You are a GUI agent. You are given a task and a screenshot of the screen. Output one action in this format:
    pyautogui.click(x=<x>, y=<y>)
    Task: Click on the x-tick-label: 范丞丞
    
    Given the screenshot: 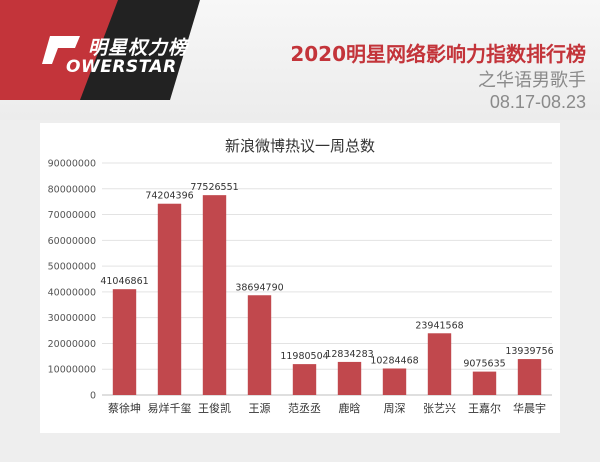 What is the action you would take?
    pyautogui.click(x=304, y=408)
    